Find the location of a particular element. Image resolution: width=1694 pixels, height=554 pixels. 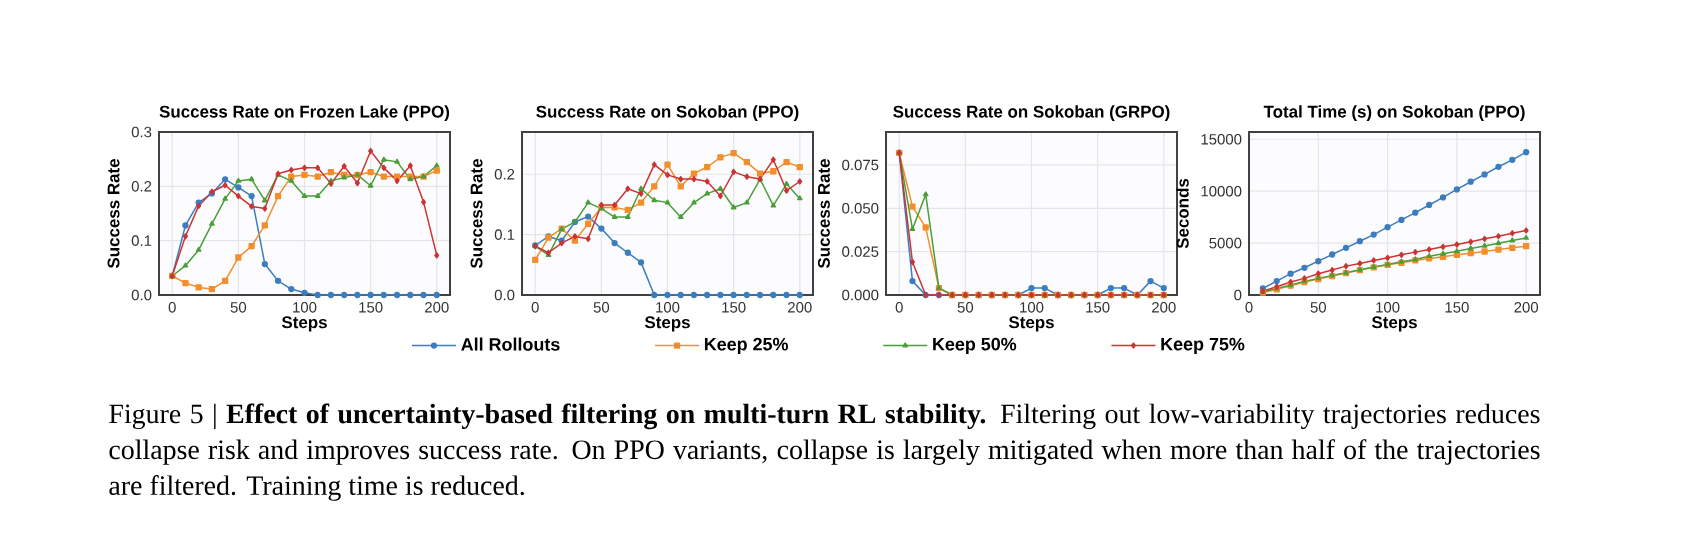

y-tick-label: 0.075 is located at coordinates (860, 165).